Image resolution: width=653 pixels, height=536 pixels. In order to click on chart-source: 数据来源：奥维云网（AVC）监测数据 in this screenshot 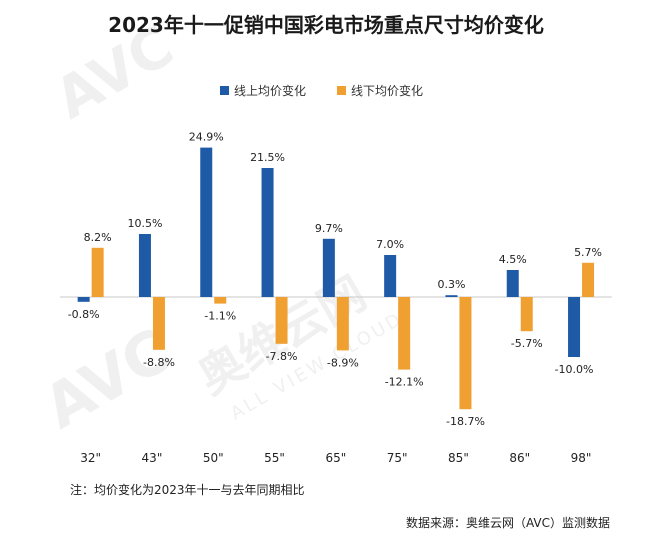, I will do `click(508, 522)`.